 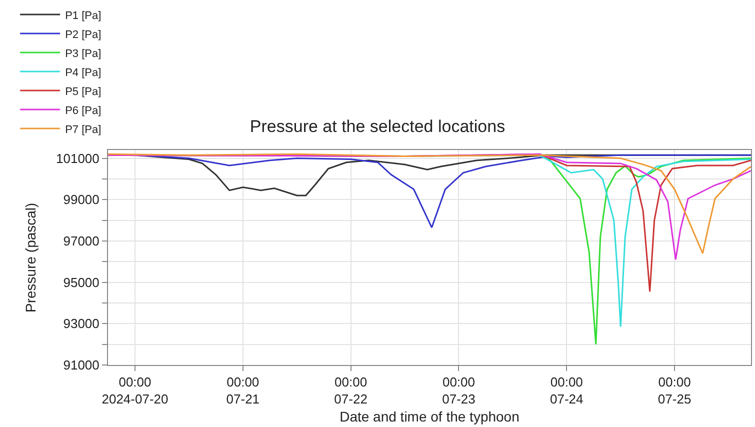 I want to click on x-tick-label: 00:00 07-25, so click(x=675, y=390).